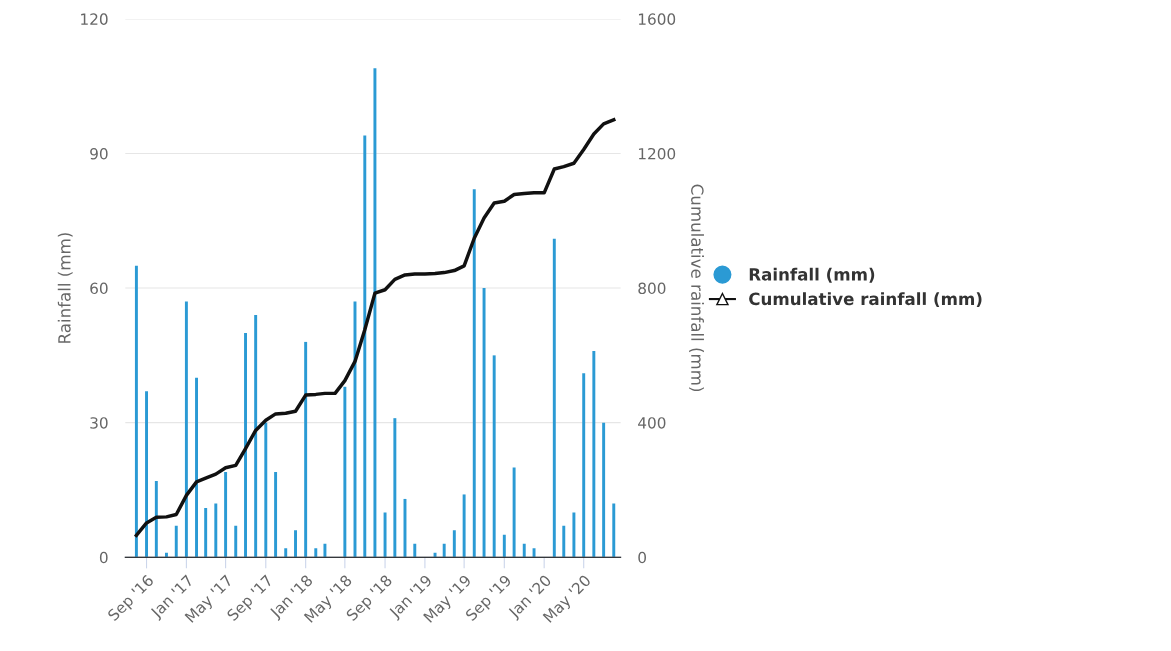 The width and height of the screenshot is (1171, 651). I want to click on y2-tick-label: 0, so click(642, 557).